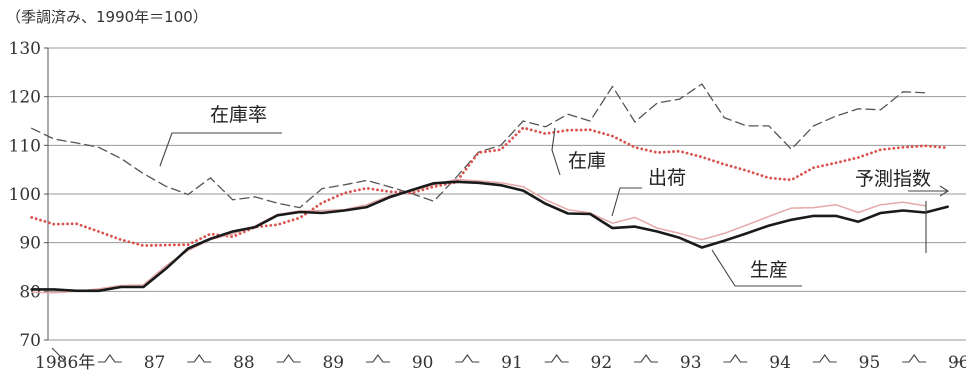 This screenshot has width=966, height=379. Describe the element at coordinates (587, 161) in the screenshot. I see `annotation-label: 在庫` at that location.